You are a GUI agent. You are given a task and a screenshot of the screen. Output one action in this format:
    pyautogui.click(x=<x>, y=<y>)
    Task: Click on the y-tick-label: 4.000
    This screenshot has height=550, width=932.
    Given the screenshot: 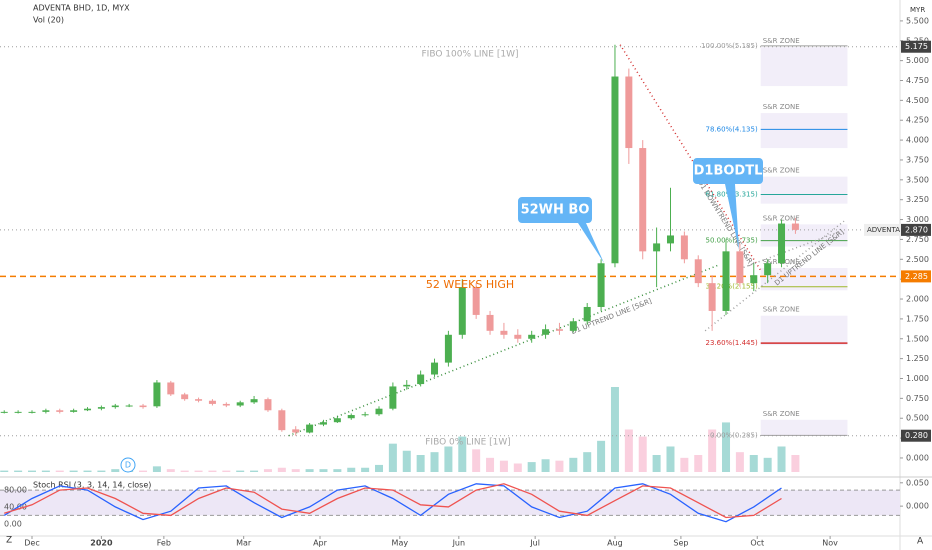 What is the action you would take?
    pyautogui.click(x=917, y=140)
    